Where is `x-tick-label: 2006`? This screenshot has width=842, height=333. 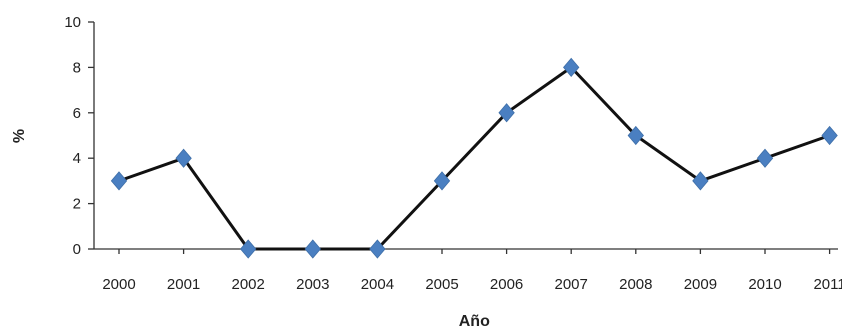 x-tick-label: 2006 is located at coordinates (506, 284).